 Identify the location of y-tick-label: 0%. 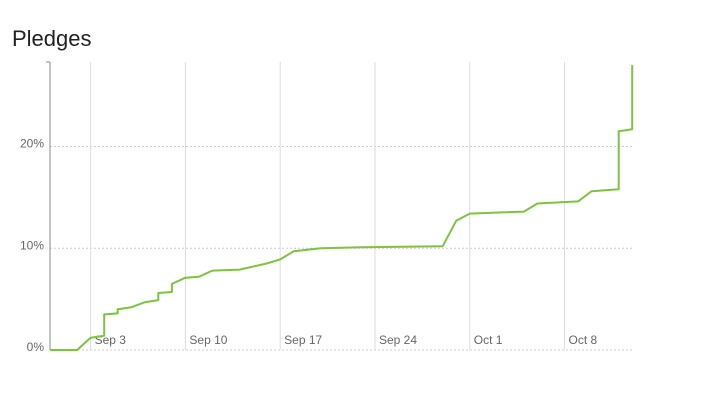
(36, 347).